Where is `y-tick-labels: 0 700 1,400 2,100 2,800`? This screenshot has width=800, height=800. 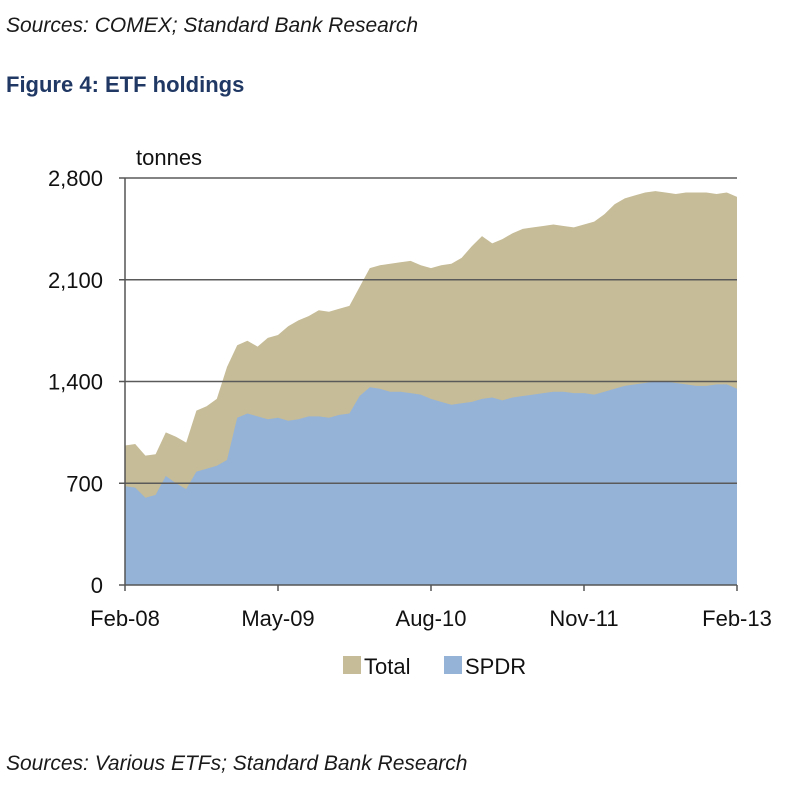 y-tick-labels: 0 700 1,400 2,100 2,800 is located at coordinates (75, 382).